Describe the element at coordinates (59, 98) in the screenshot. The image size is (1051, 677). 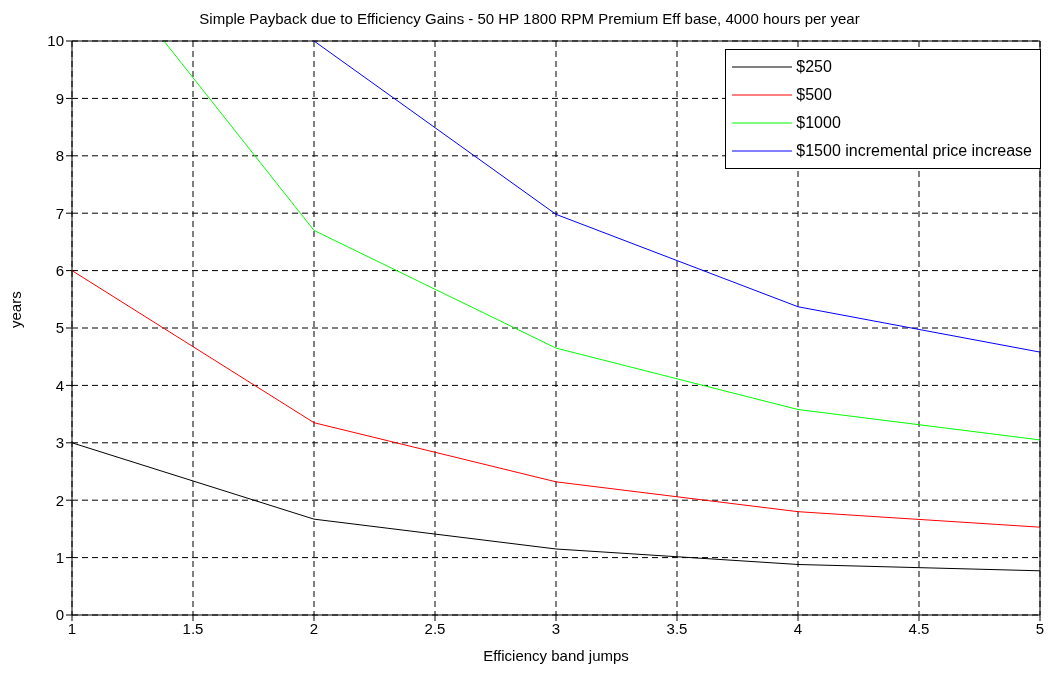
I see `y-tick-label: 9` at that location.